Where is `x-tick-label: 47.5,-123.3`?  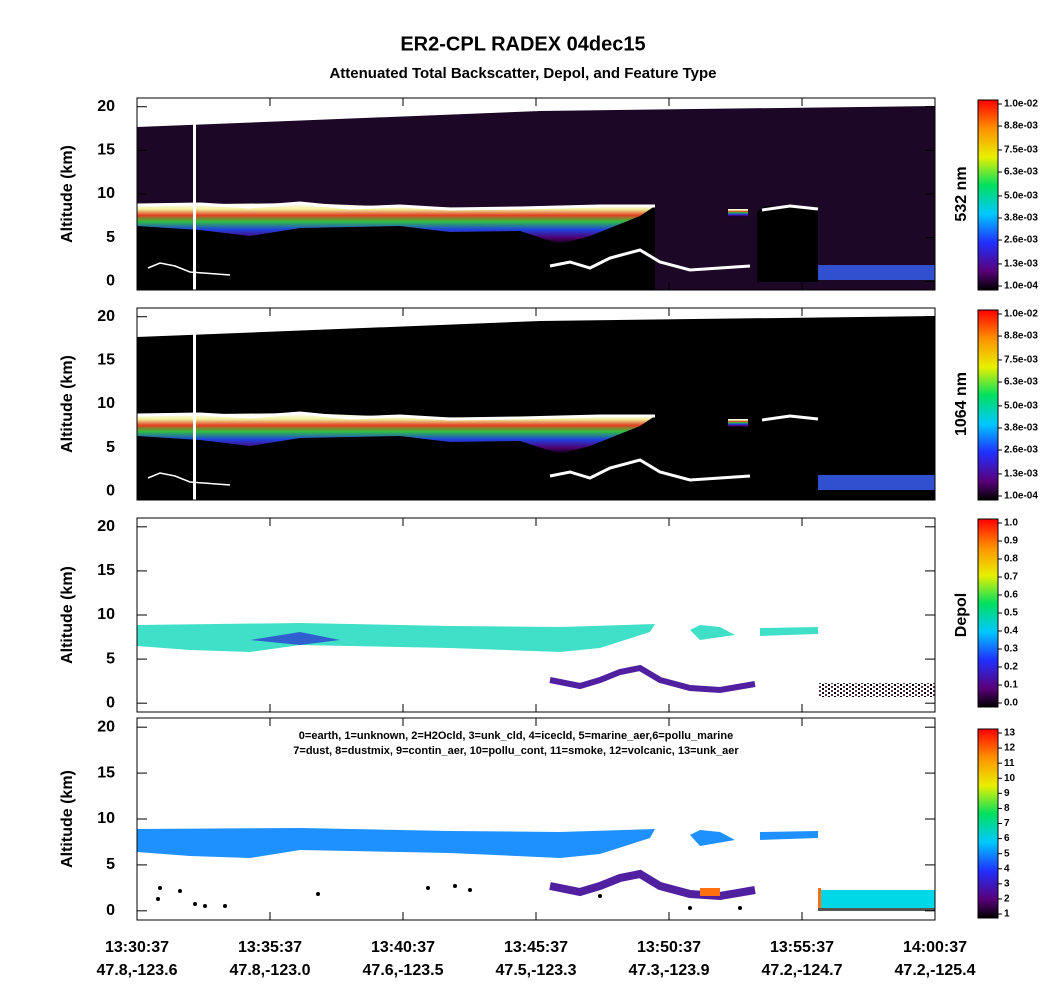
x-tick-label: 47.5,-123.3 is located at coordinates (536, 970).